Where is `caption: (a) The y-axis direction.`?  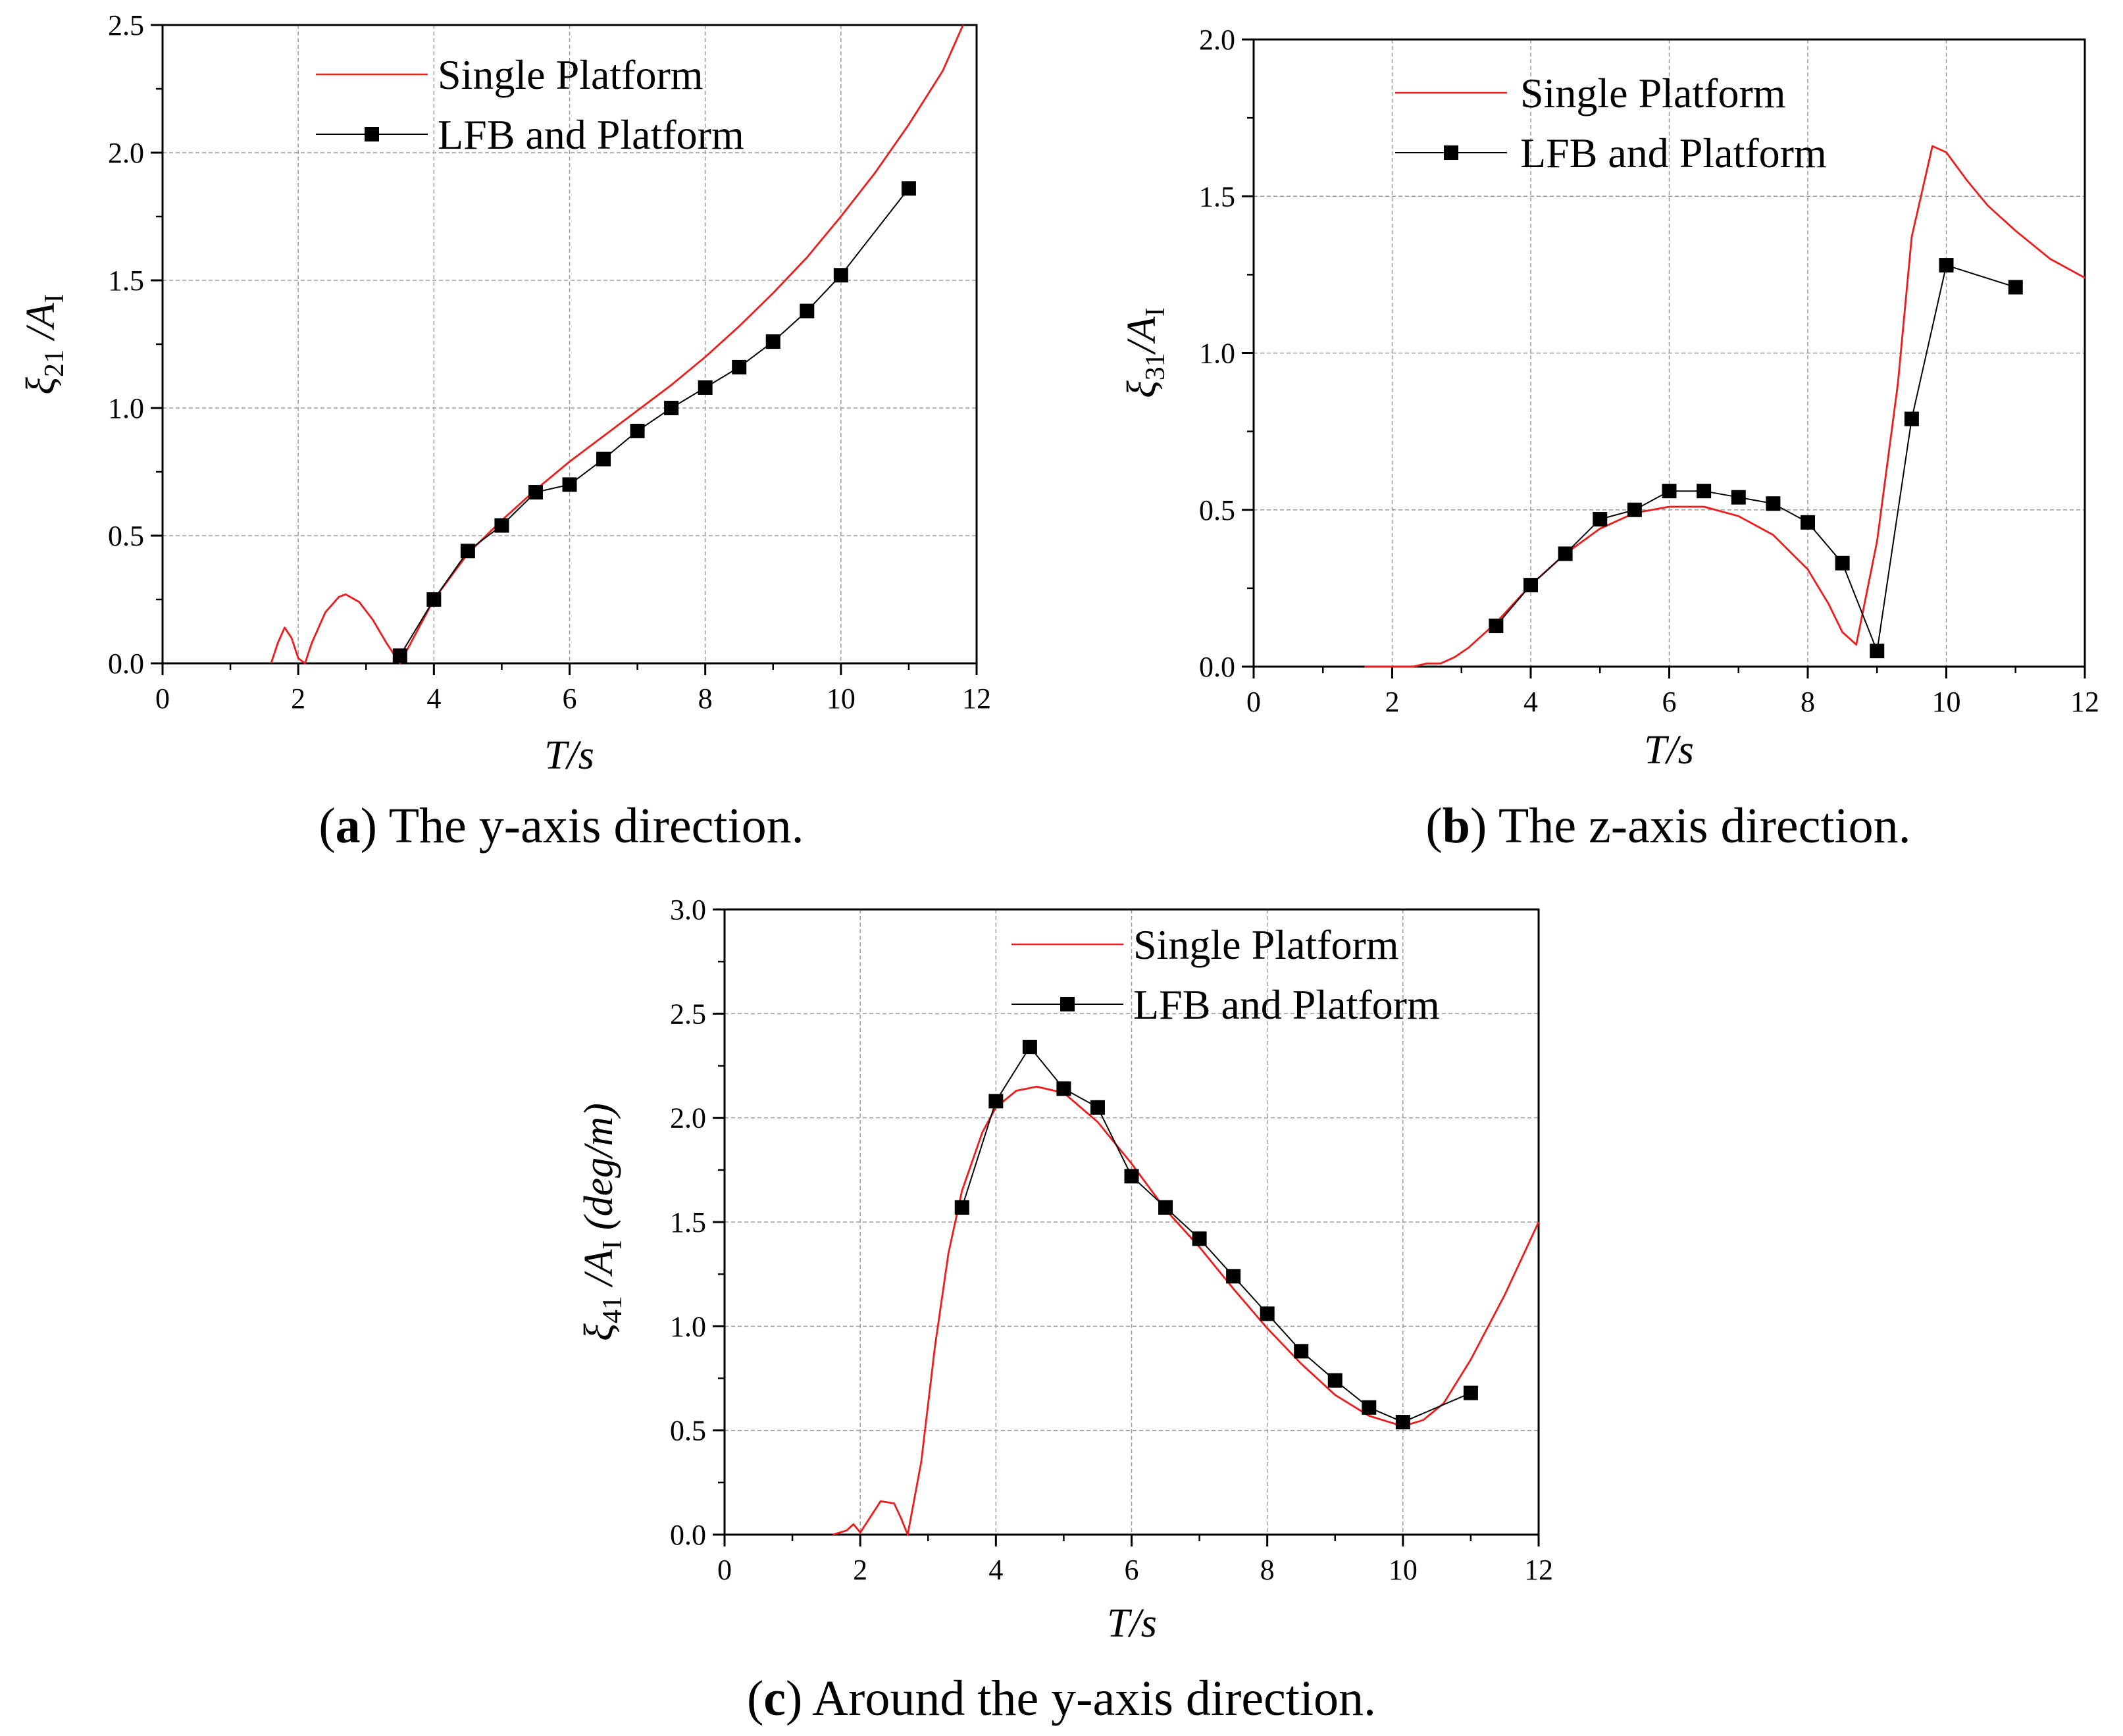 caption: (a) The y-axis direction. is located at coordinates (561, 826).